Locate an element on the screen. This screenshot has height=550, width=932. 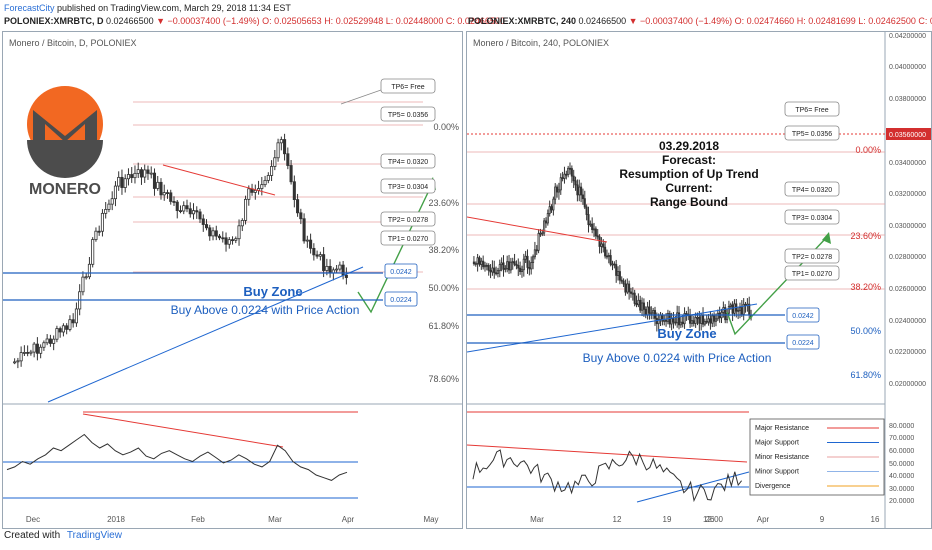
osc-y-tick-label: 40.0000 is located at coordinates (901, 476).